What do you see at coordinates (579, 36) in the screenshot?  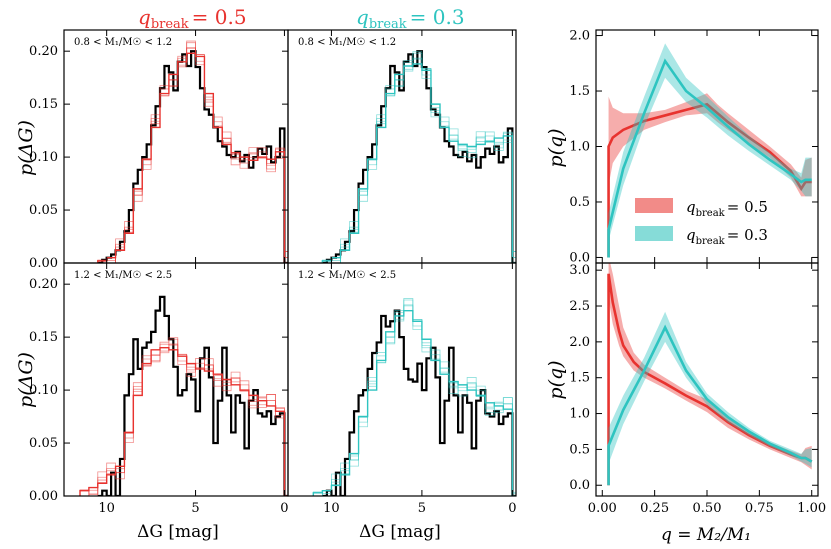 I see `ytick-label-top-right-4: 2.0` at bounding box center [579, 36].